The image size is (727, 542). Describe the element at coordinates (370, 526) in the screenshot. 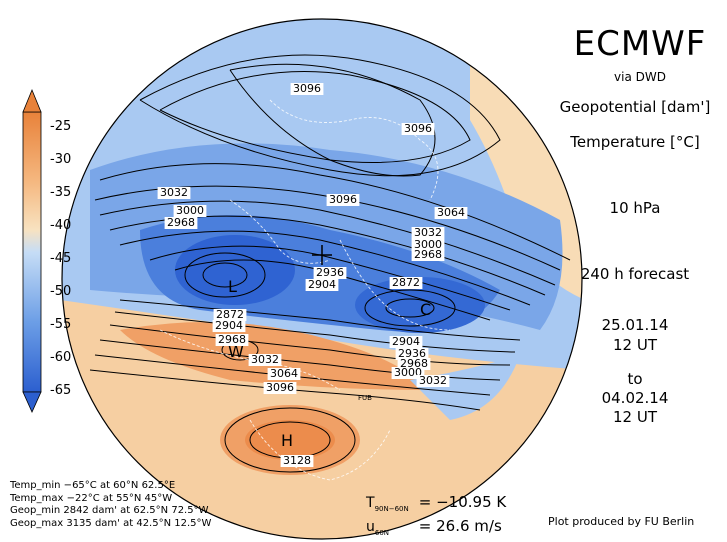

I see `u-symbol: u` at that location.